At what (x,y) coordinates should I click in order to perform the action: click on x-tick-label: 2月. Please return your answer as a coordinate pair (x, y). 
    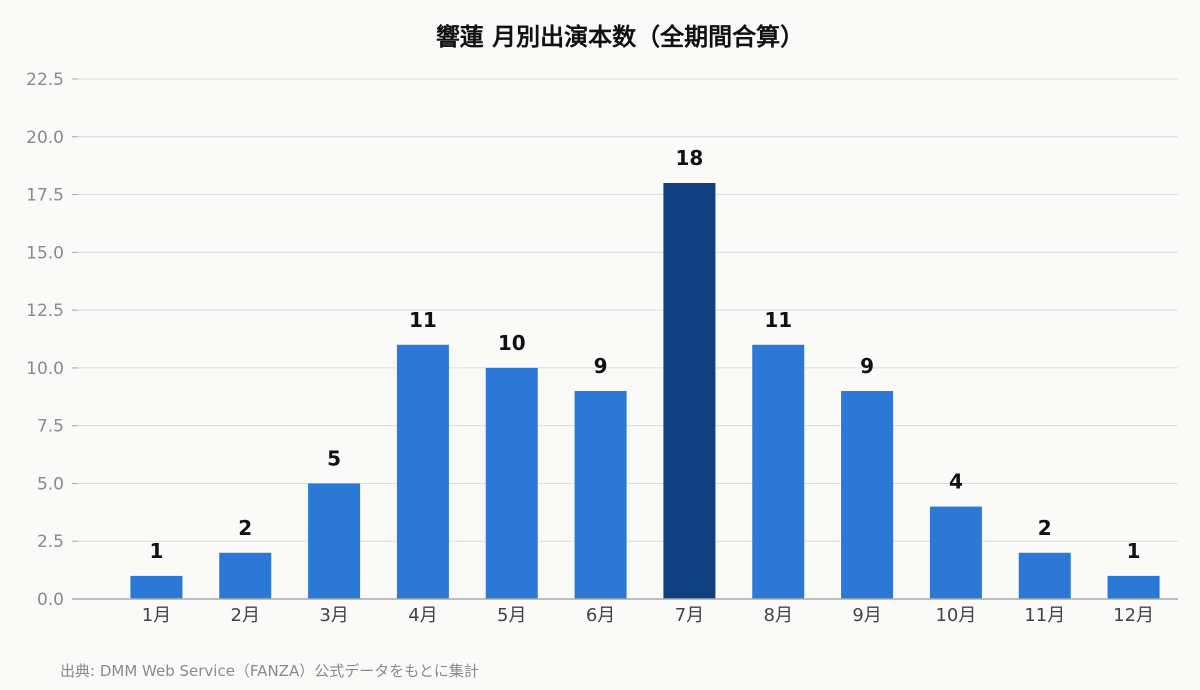
    Looking at the image, I should click on (245, 615).